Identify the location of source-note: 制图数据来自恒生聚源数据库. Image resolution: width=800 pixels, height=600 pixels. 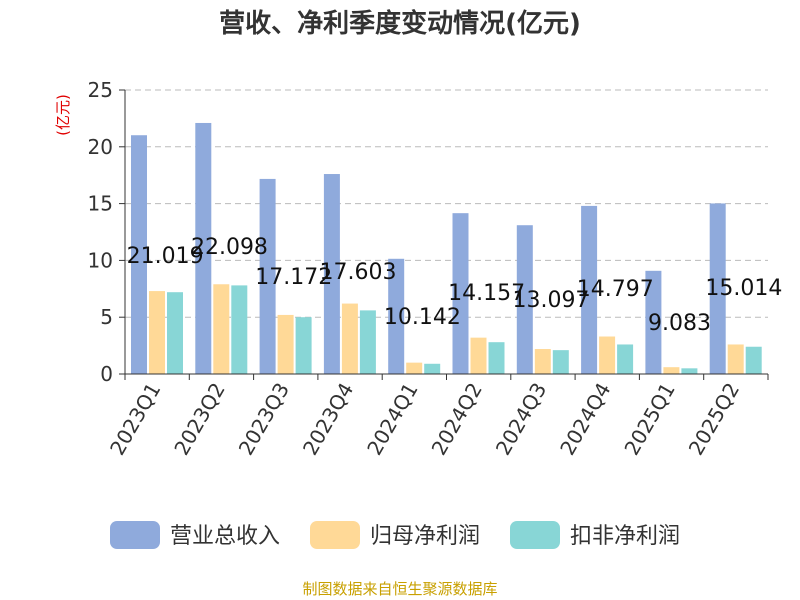
(399, 589).